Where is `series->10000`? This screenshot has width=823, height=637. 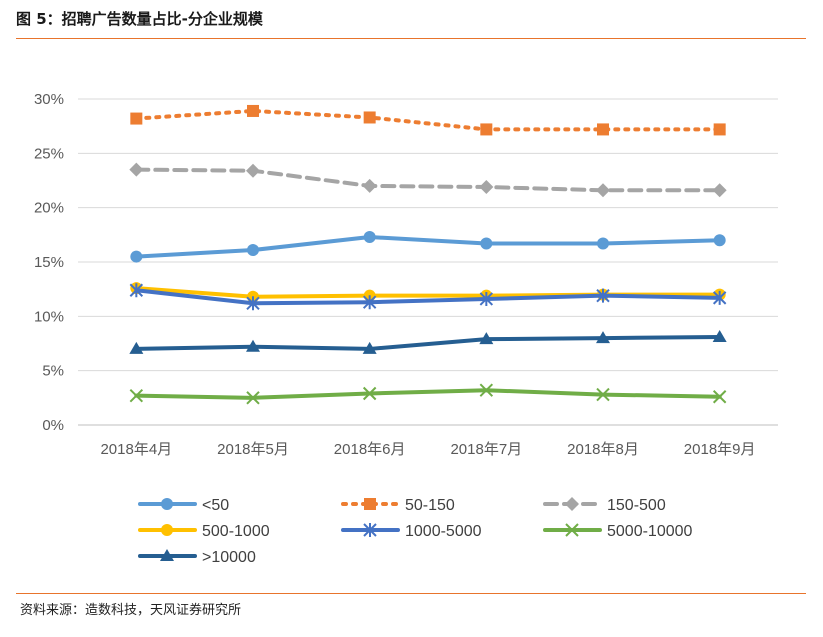
series->10000 is located at coordinates (428, 341).